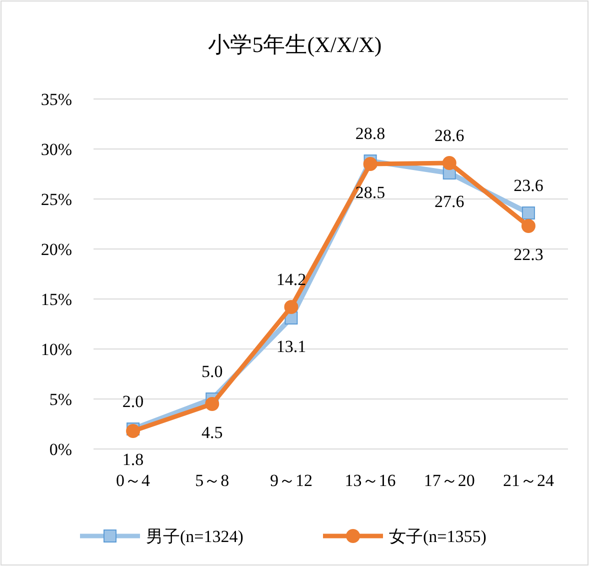 The width and height of the screenshot is (590, 567). I want to click on data-label: 14.2, so click(291, 279).